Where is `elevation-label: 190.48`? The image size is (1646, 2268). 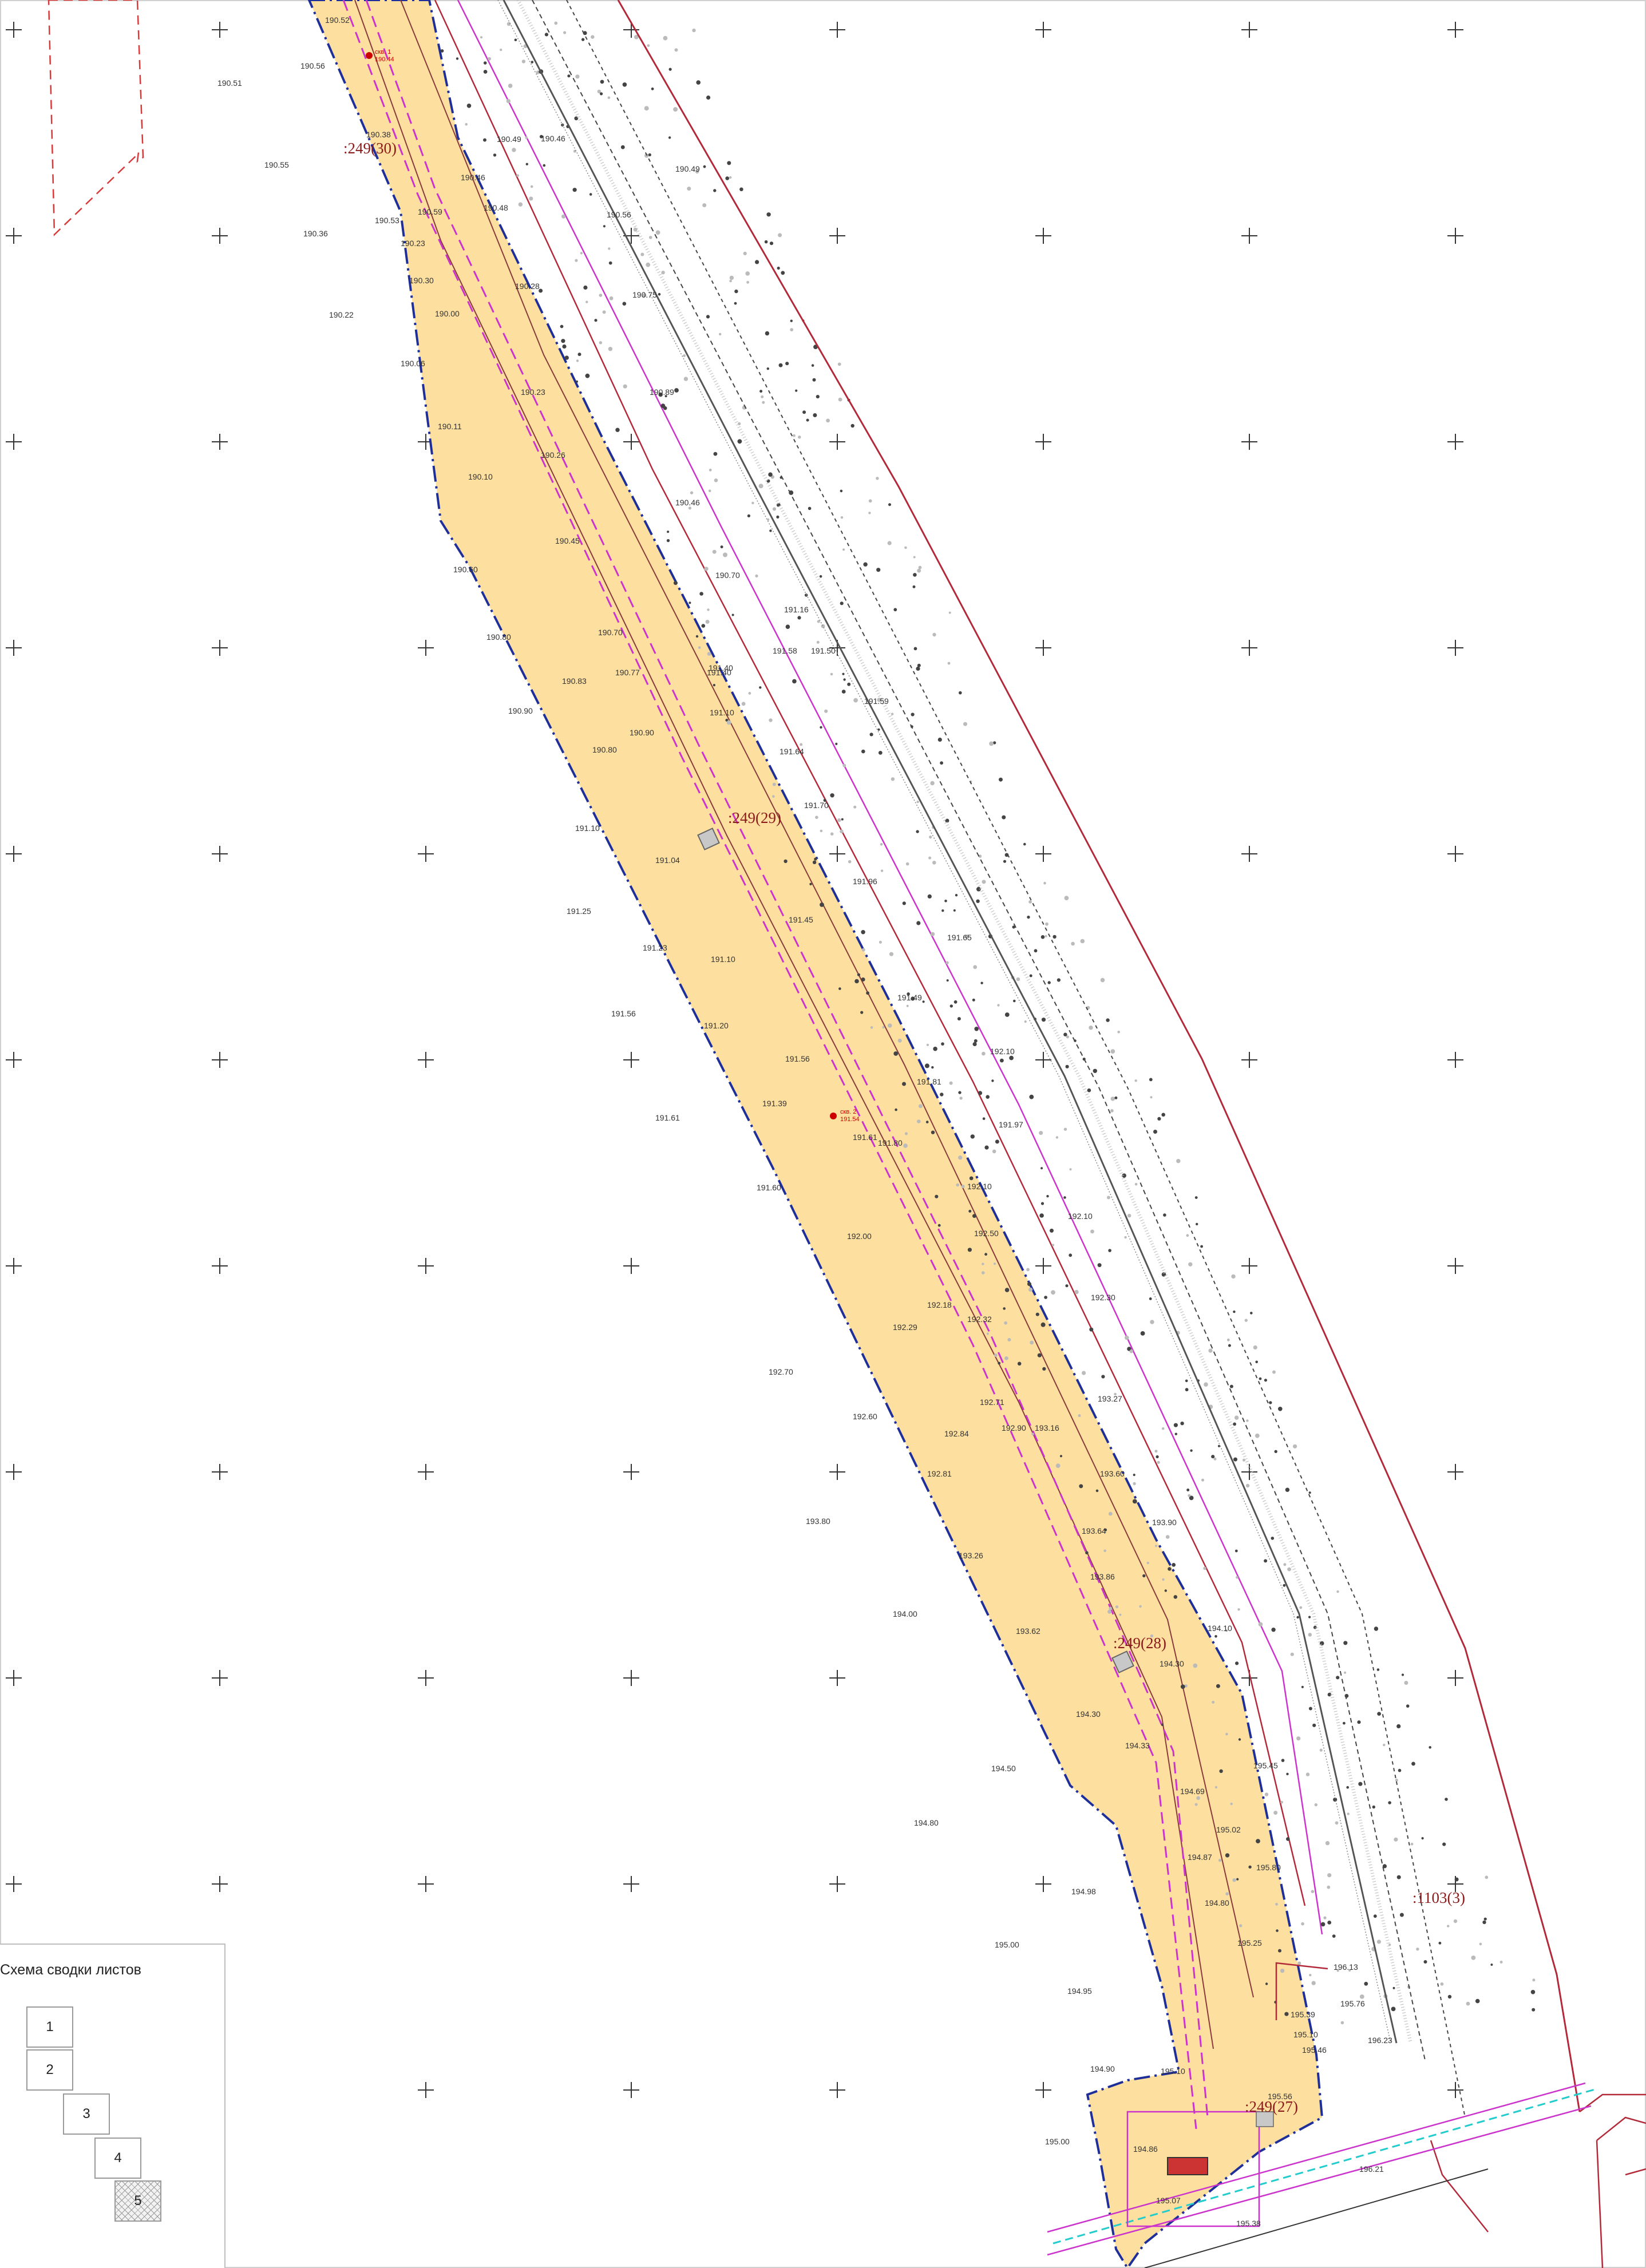 elevation-label: 190.48 is located at coordinates (496, 207).